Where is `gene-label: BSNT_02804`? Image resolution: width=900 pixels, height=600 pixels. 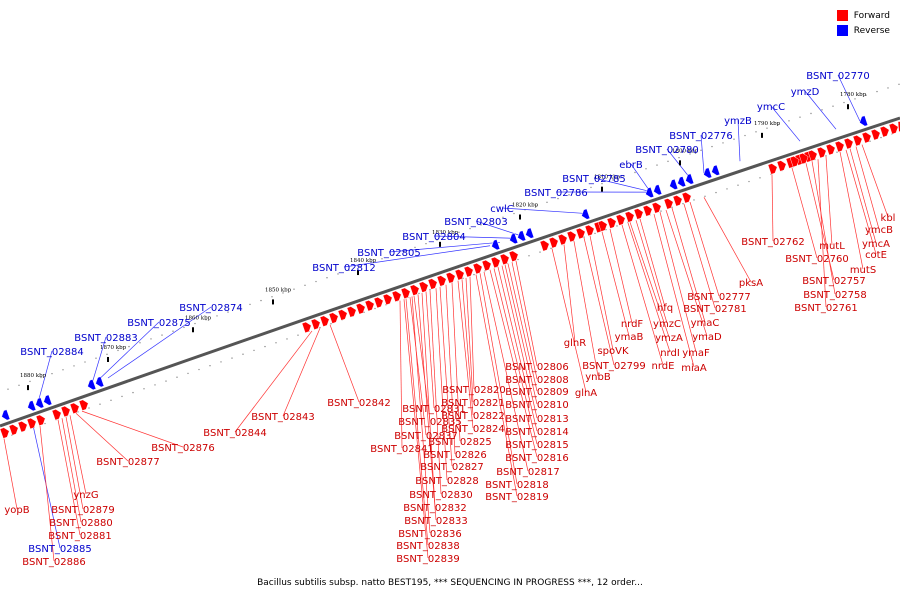 gene-label: BSNT_02804 is located at coordinates (433, 237).